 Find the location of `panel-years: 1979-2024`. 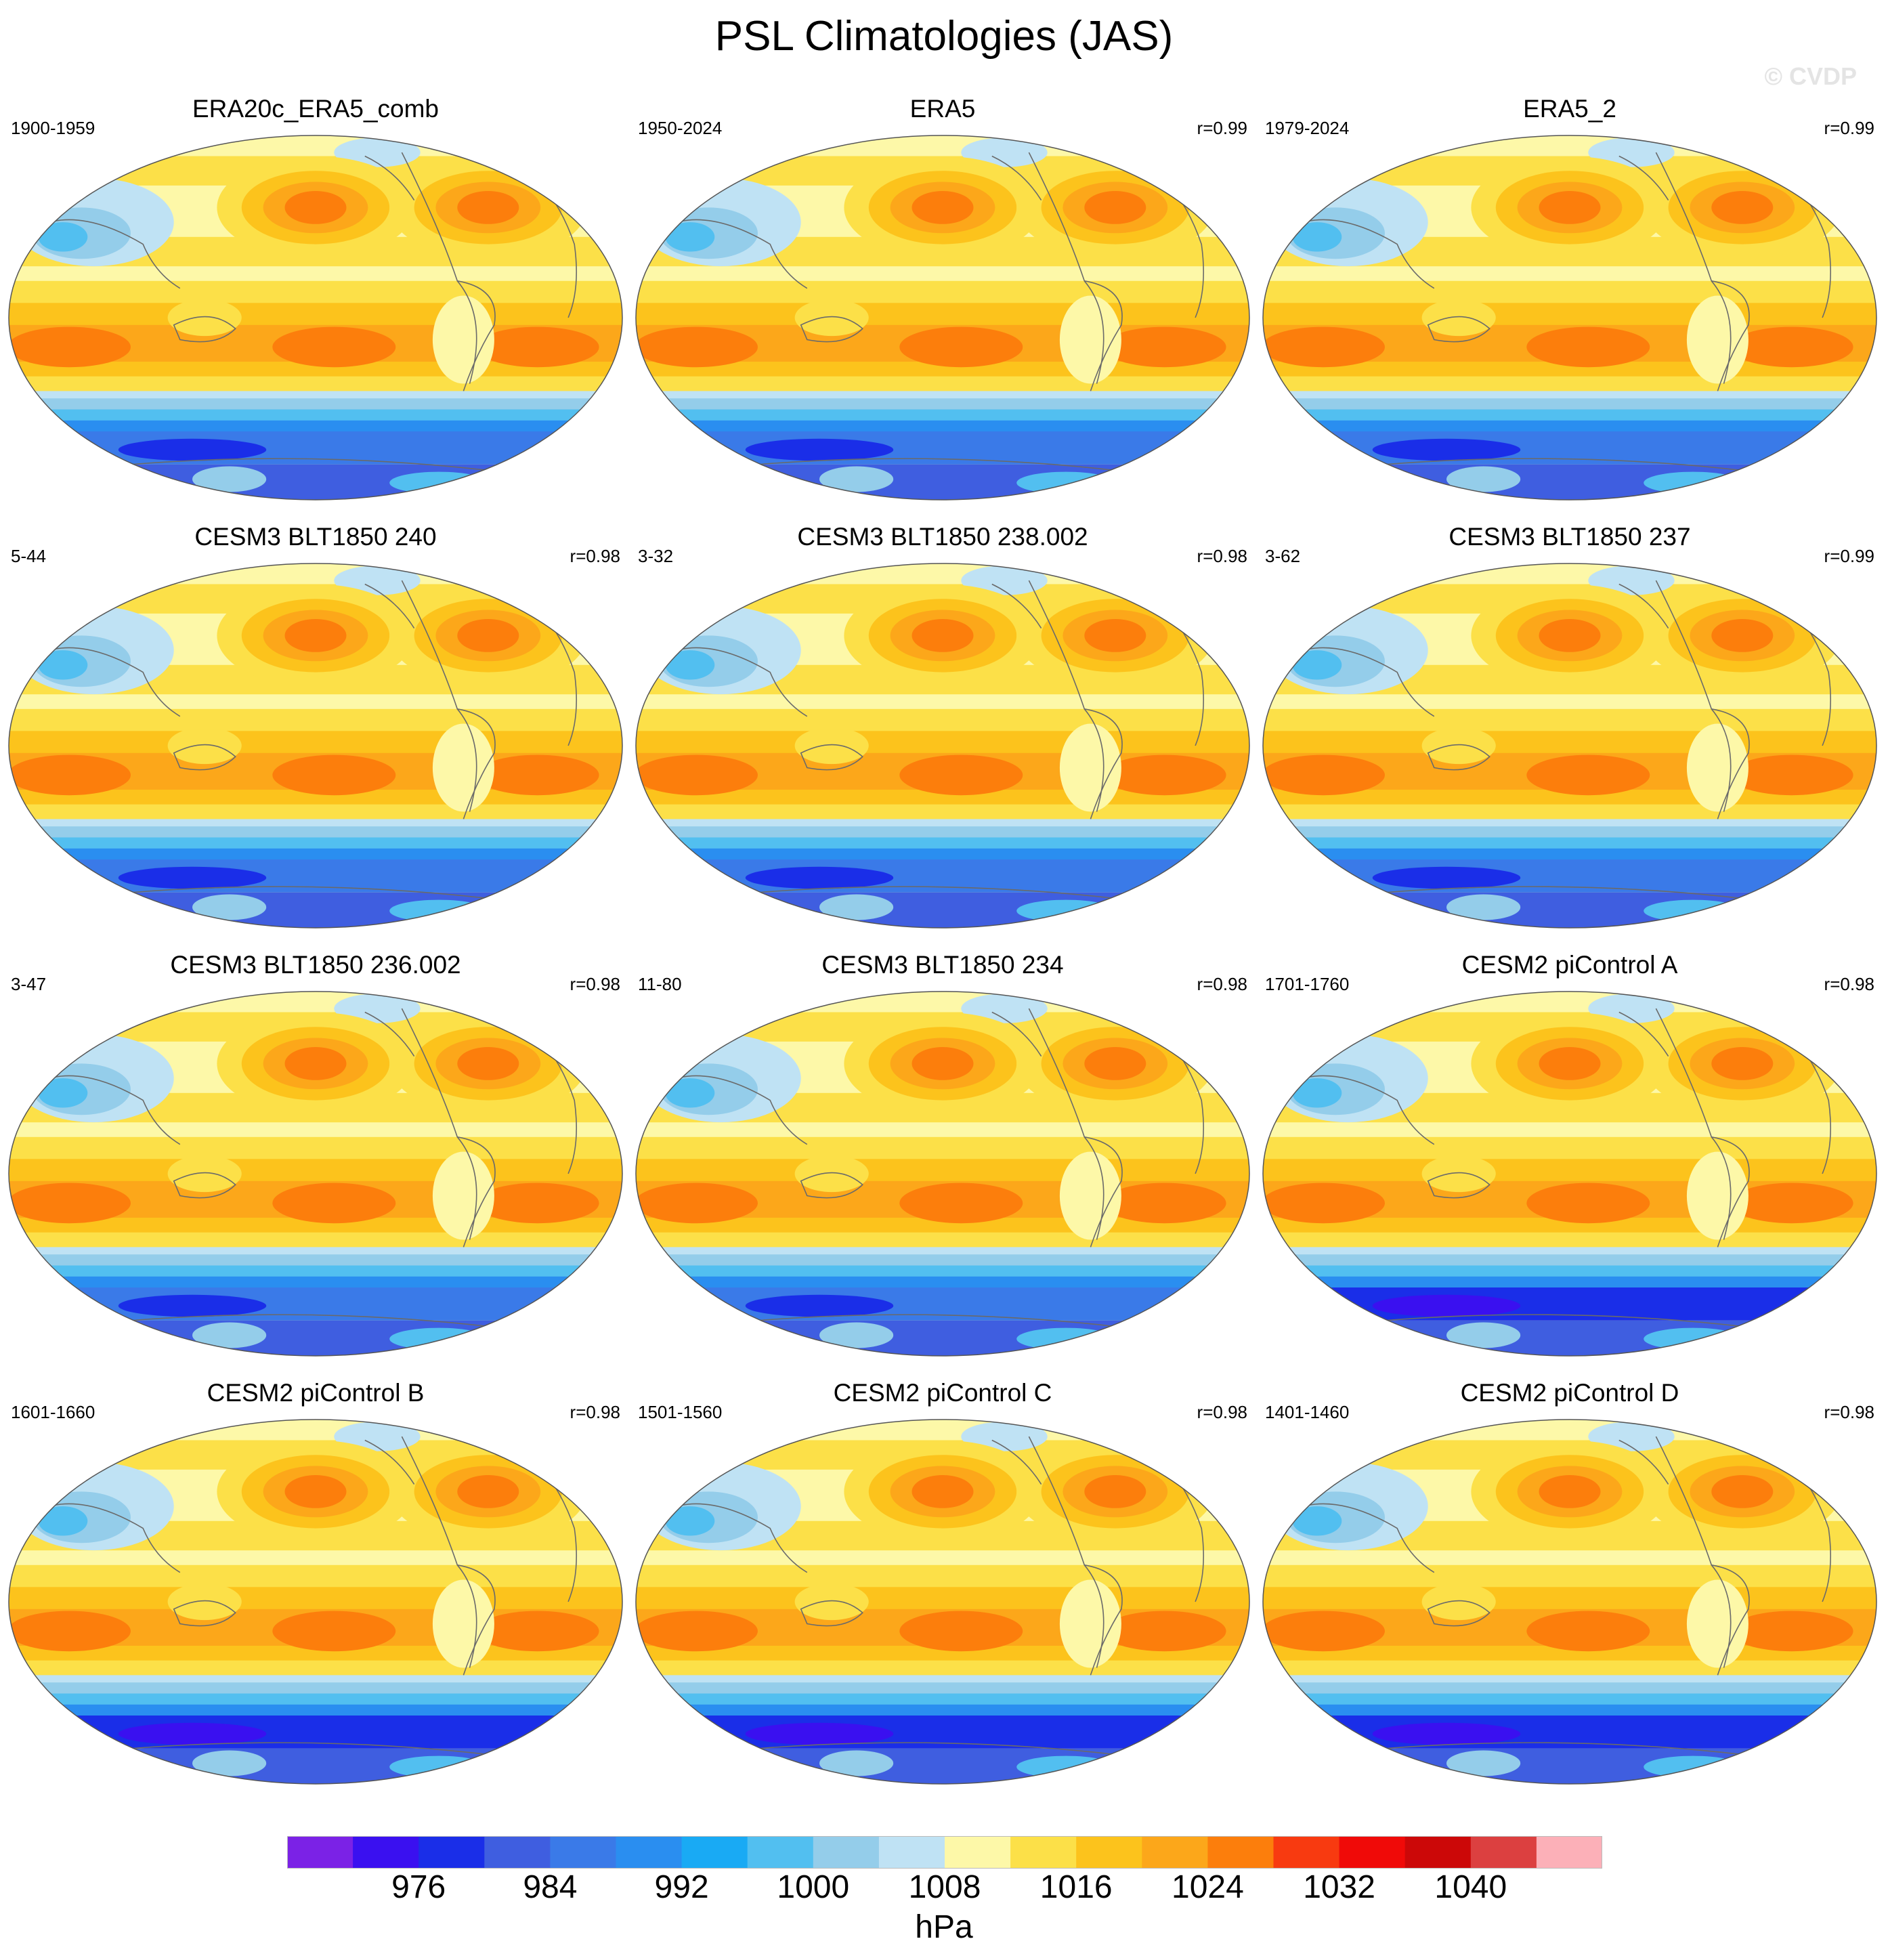

panel-years: 1979-2024 is located at coordinates (1307, 128).